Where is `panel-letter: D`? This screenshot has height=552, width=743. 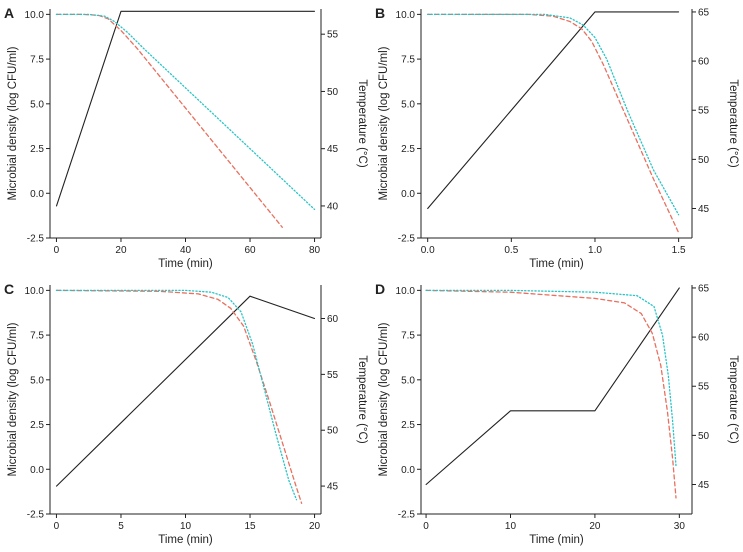
panel-letter: D is located at coordinates (380, 289).